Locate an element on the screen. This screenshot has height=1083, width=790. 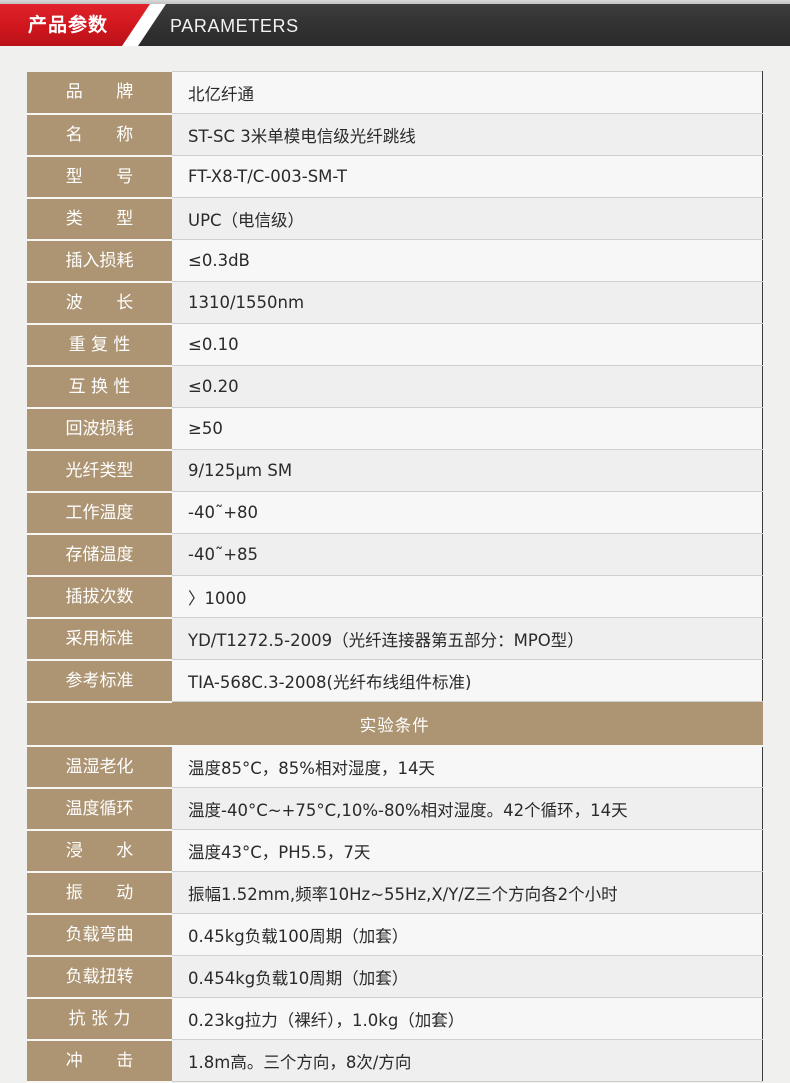
top-strip is located at coordinates (395, 2).